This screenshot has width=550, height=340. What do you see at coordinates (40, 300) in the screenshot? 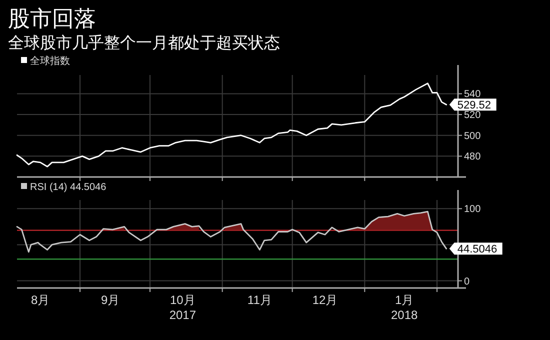
I see `x-tick-label: 8月` at bounding box center [40, 300].